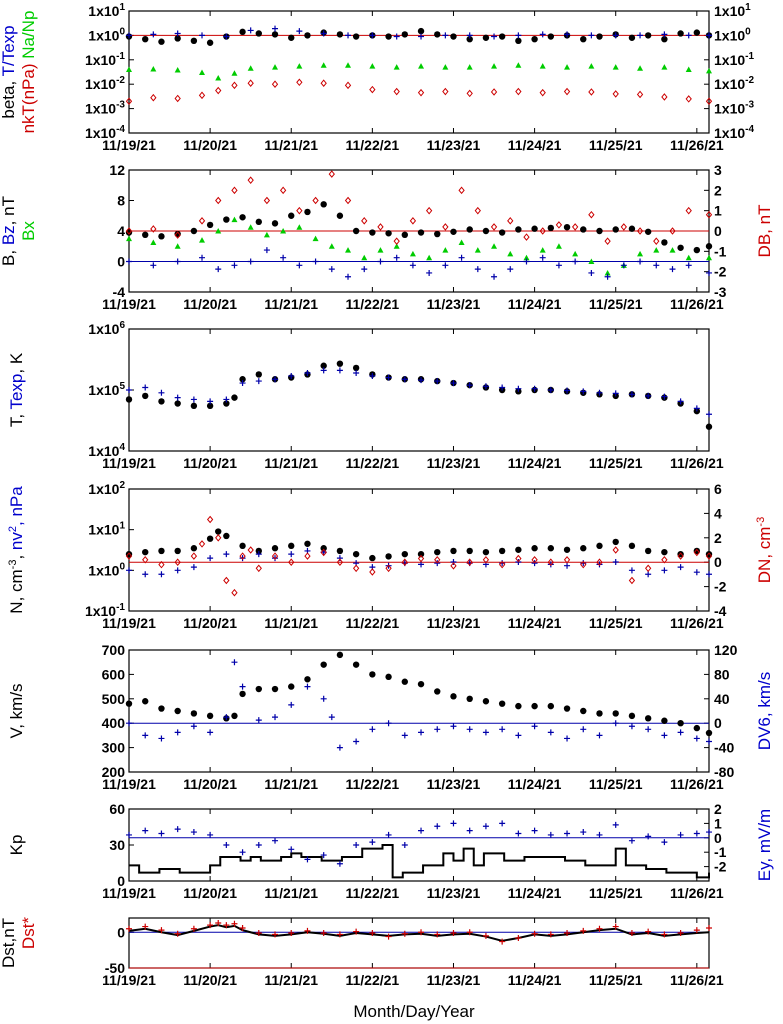 This screenshot has width=783, height=1024. Describe the element at coordinates (291, 980) in the screenshot. I see `x-tick-label-p7-2: 11/21/21` at that location.